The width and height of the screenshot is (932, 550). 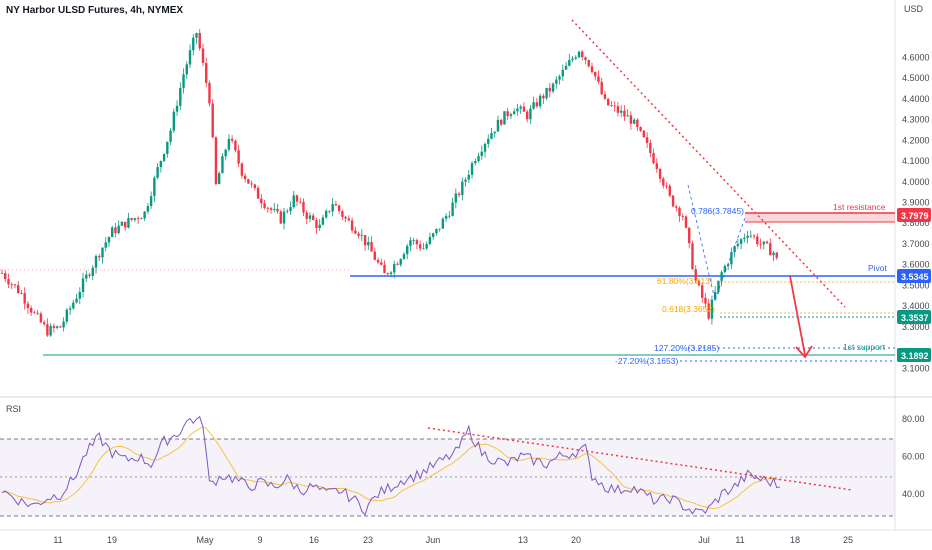 I want to click on price-tick-label: 3.6000, so click(x=916, y=265).